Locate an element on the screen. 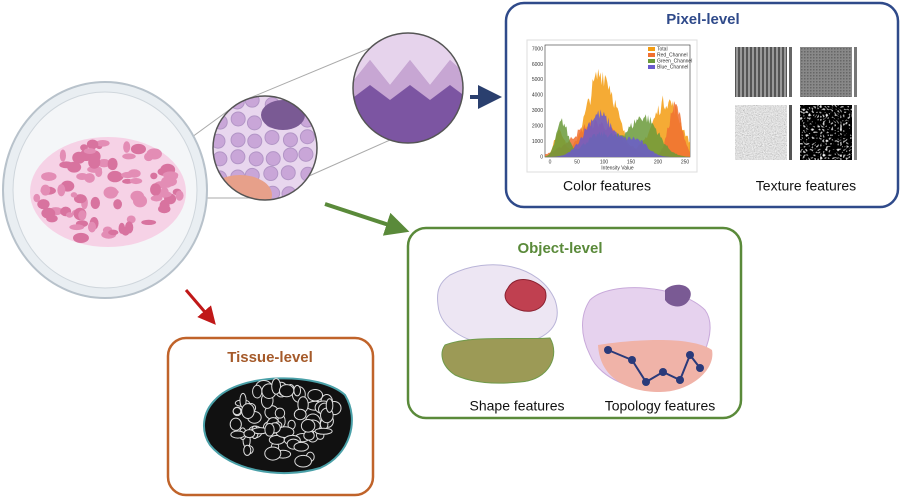 The image size is (904, 499). legend-label: Green_Channel is located at coordinates (674, 61).